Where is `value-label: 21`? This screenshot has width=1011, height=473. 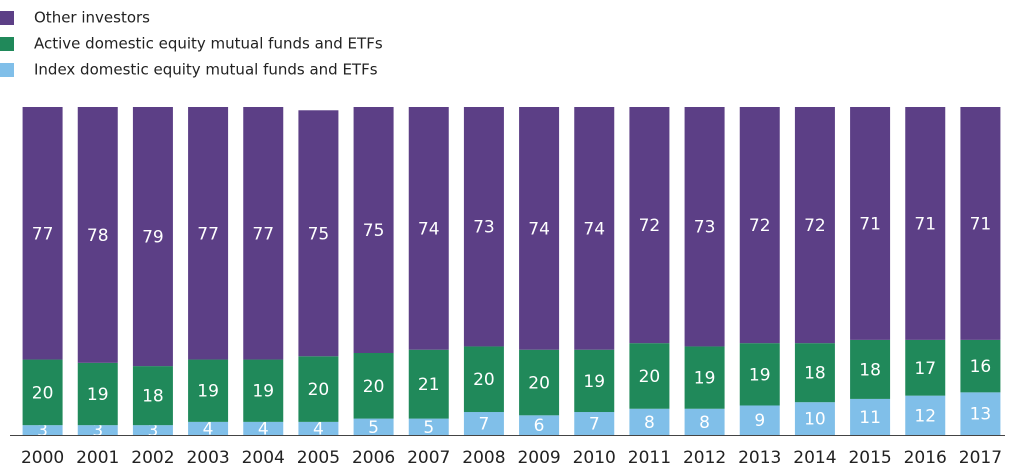
value-label: 21 is located at coordinates (429, 385).